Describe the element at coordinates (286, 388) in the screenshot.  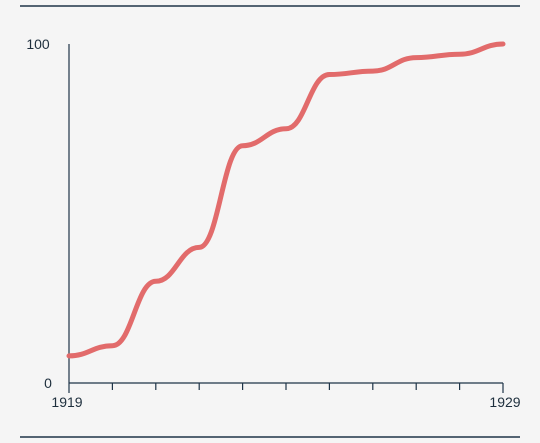
I see `x-axis-ticks` at that location.